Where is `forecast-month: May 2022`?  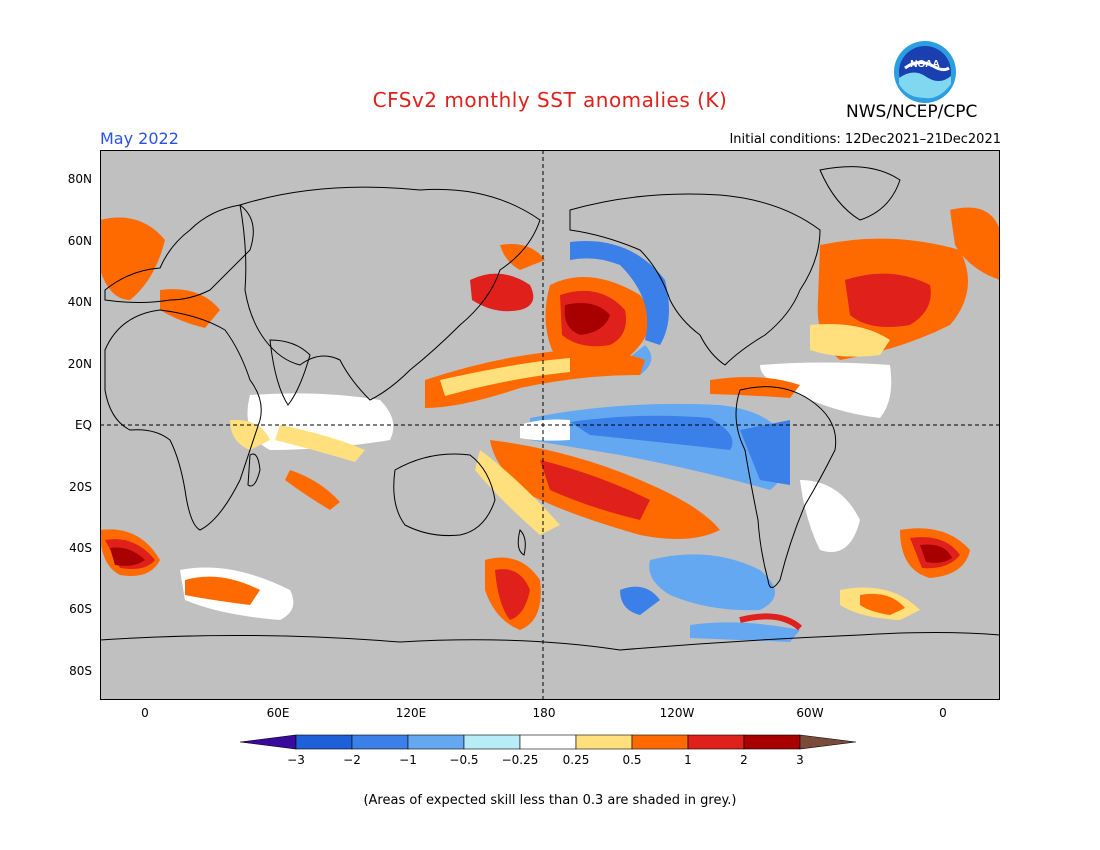 forecast-month: May 2022 is located at coordinates (139, 138).